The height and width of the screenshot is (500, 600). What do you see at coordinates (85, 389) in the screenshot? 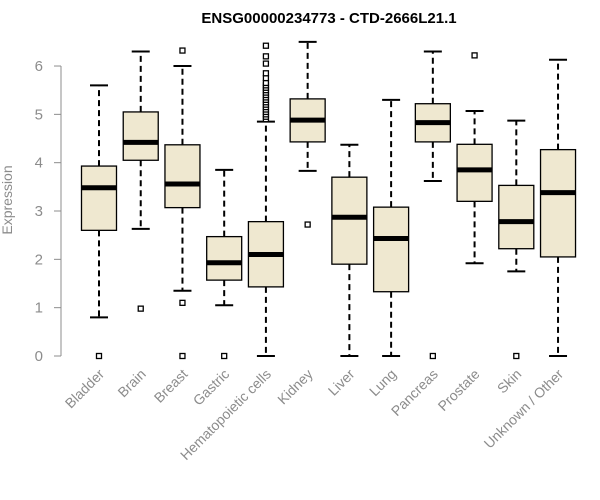
I see `x-category-label: Bladder` at bounding box center [85, 389].